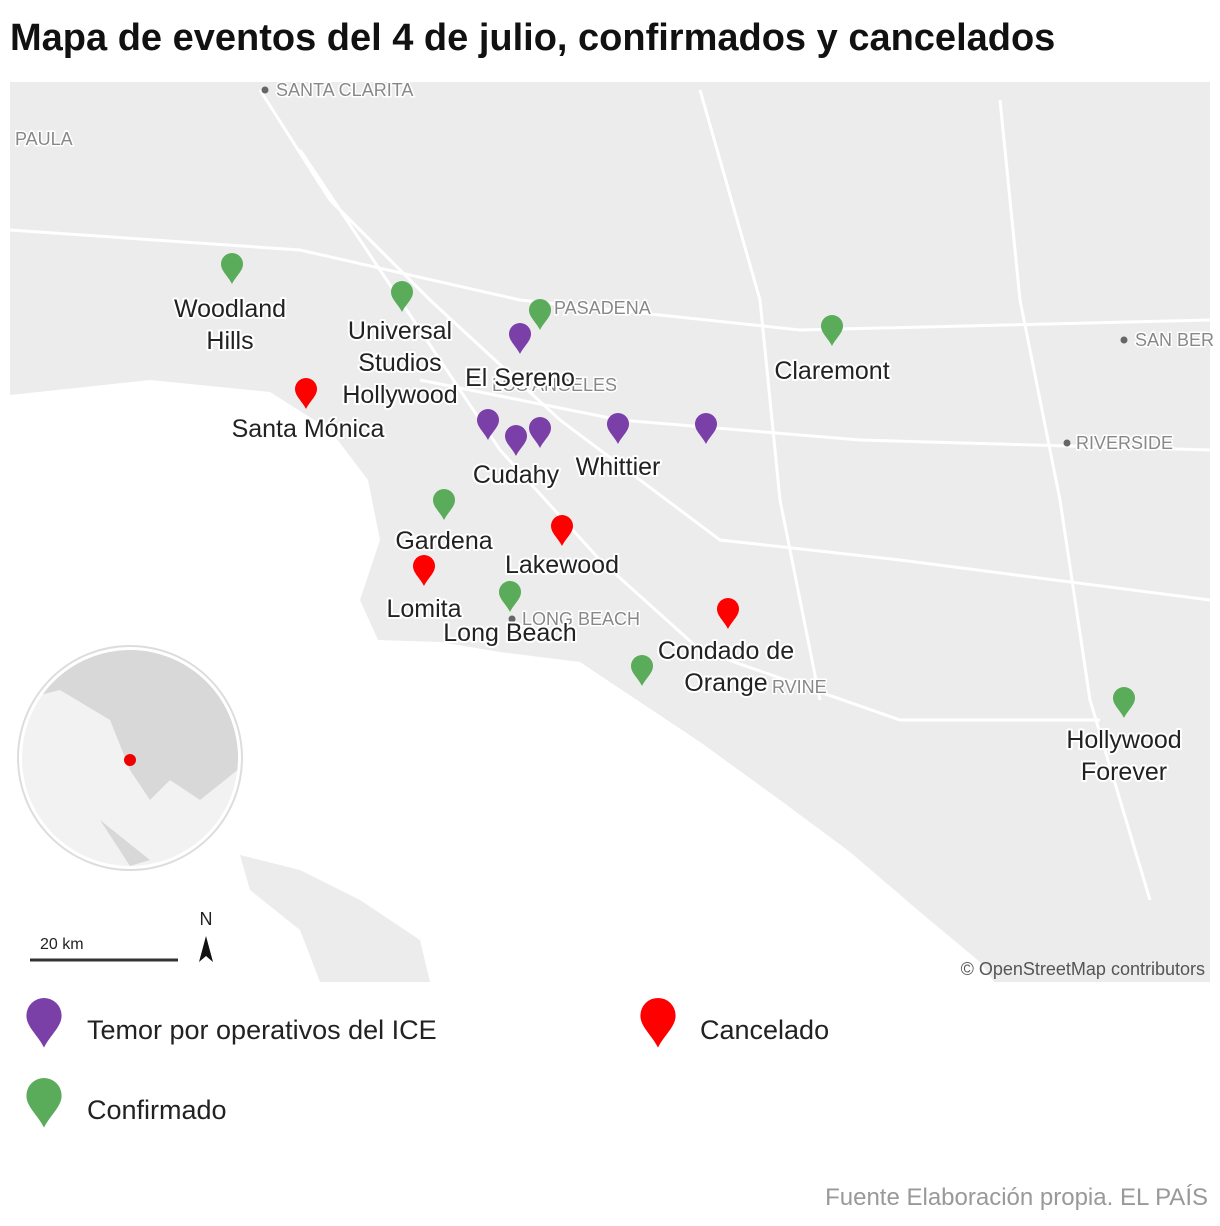 The height and width of the screenshot is (1226, 1220). I want to click on place-label: Hollywood Forever, so click(1123, 756).